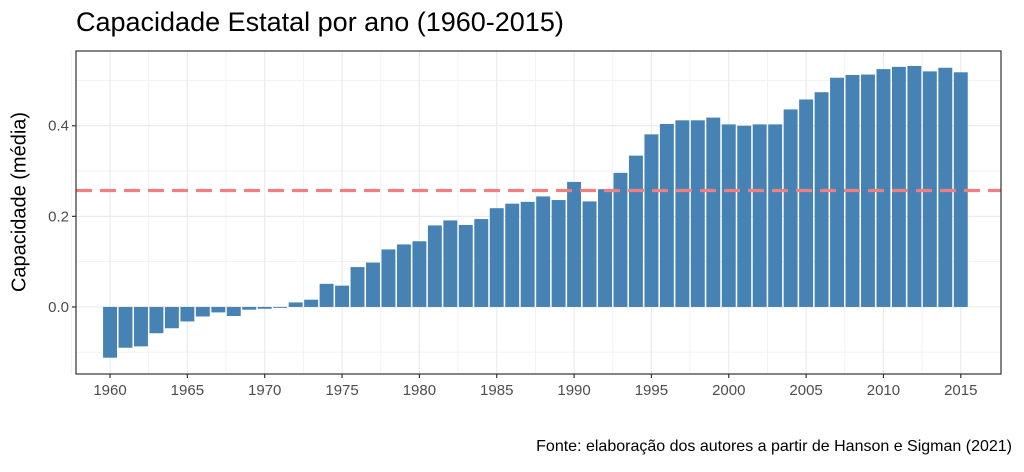  What do you see at coordinates (465, 265) in the screenshot?
I see `bar-1983` at bounding box center [465, 265].